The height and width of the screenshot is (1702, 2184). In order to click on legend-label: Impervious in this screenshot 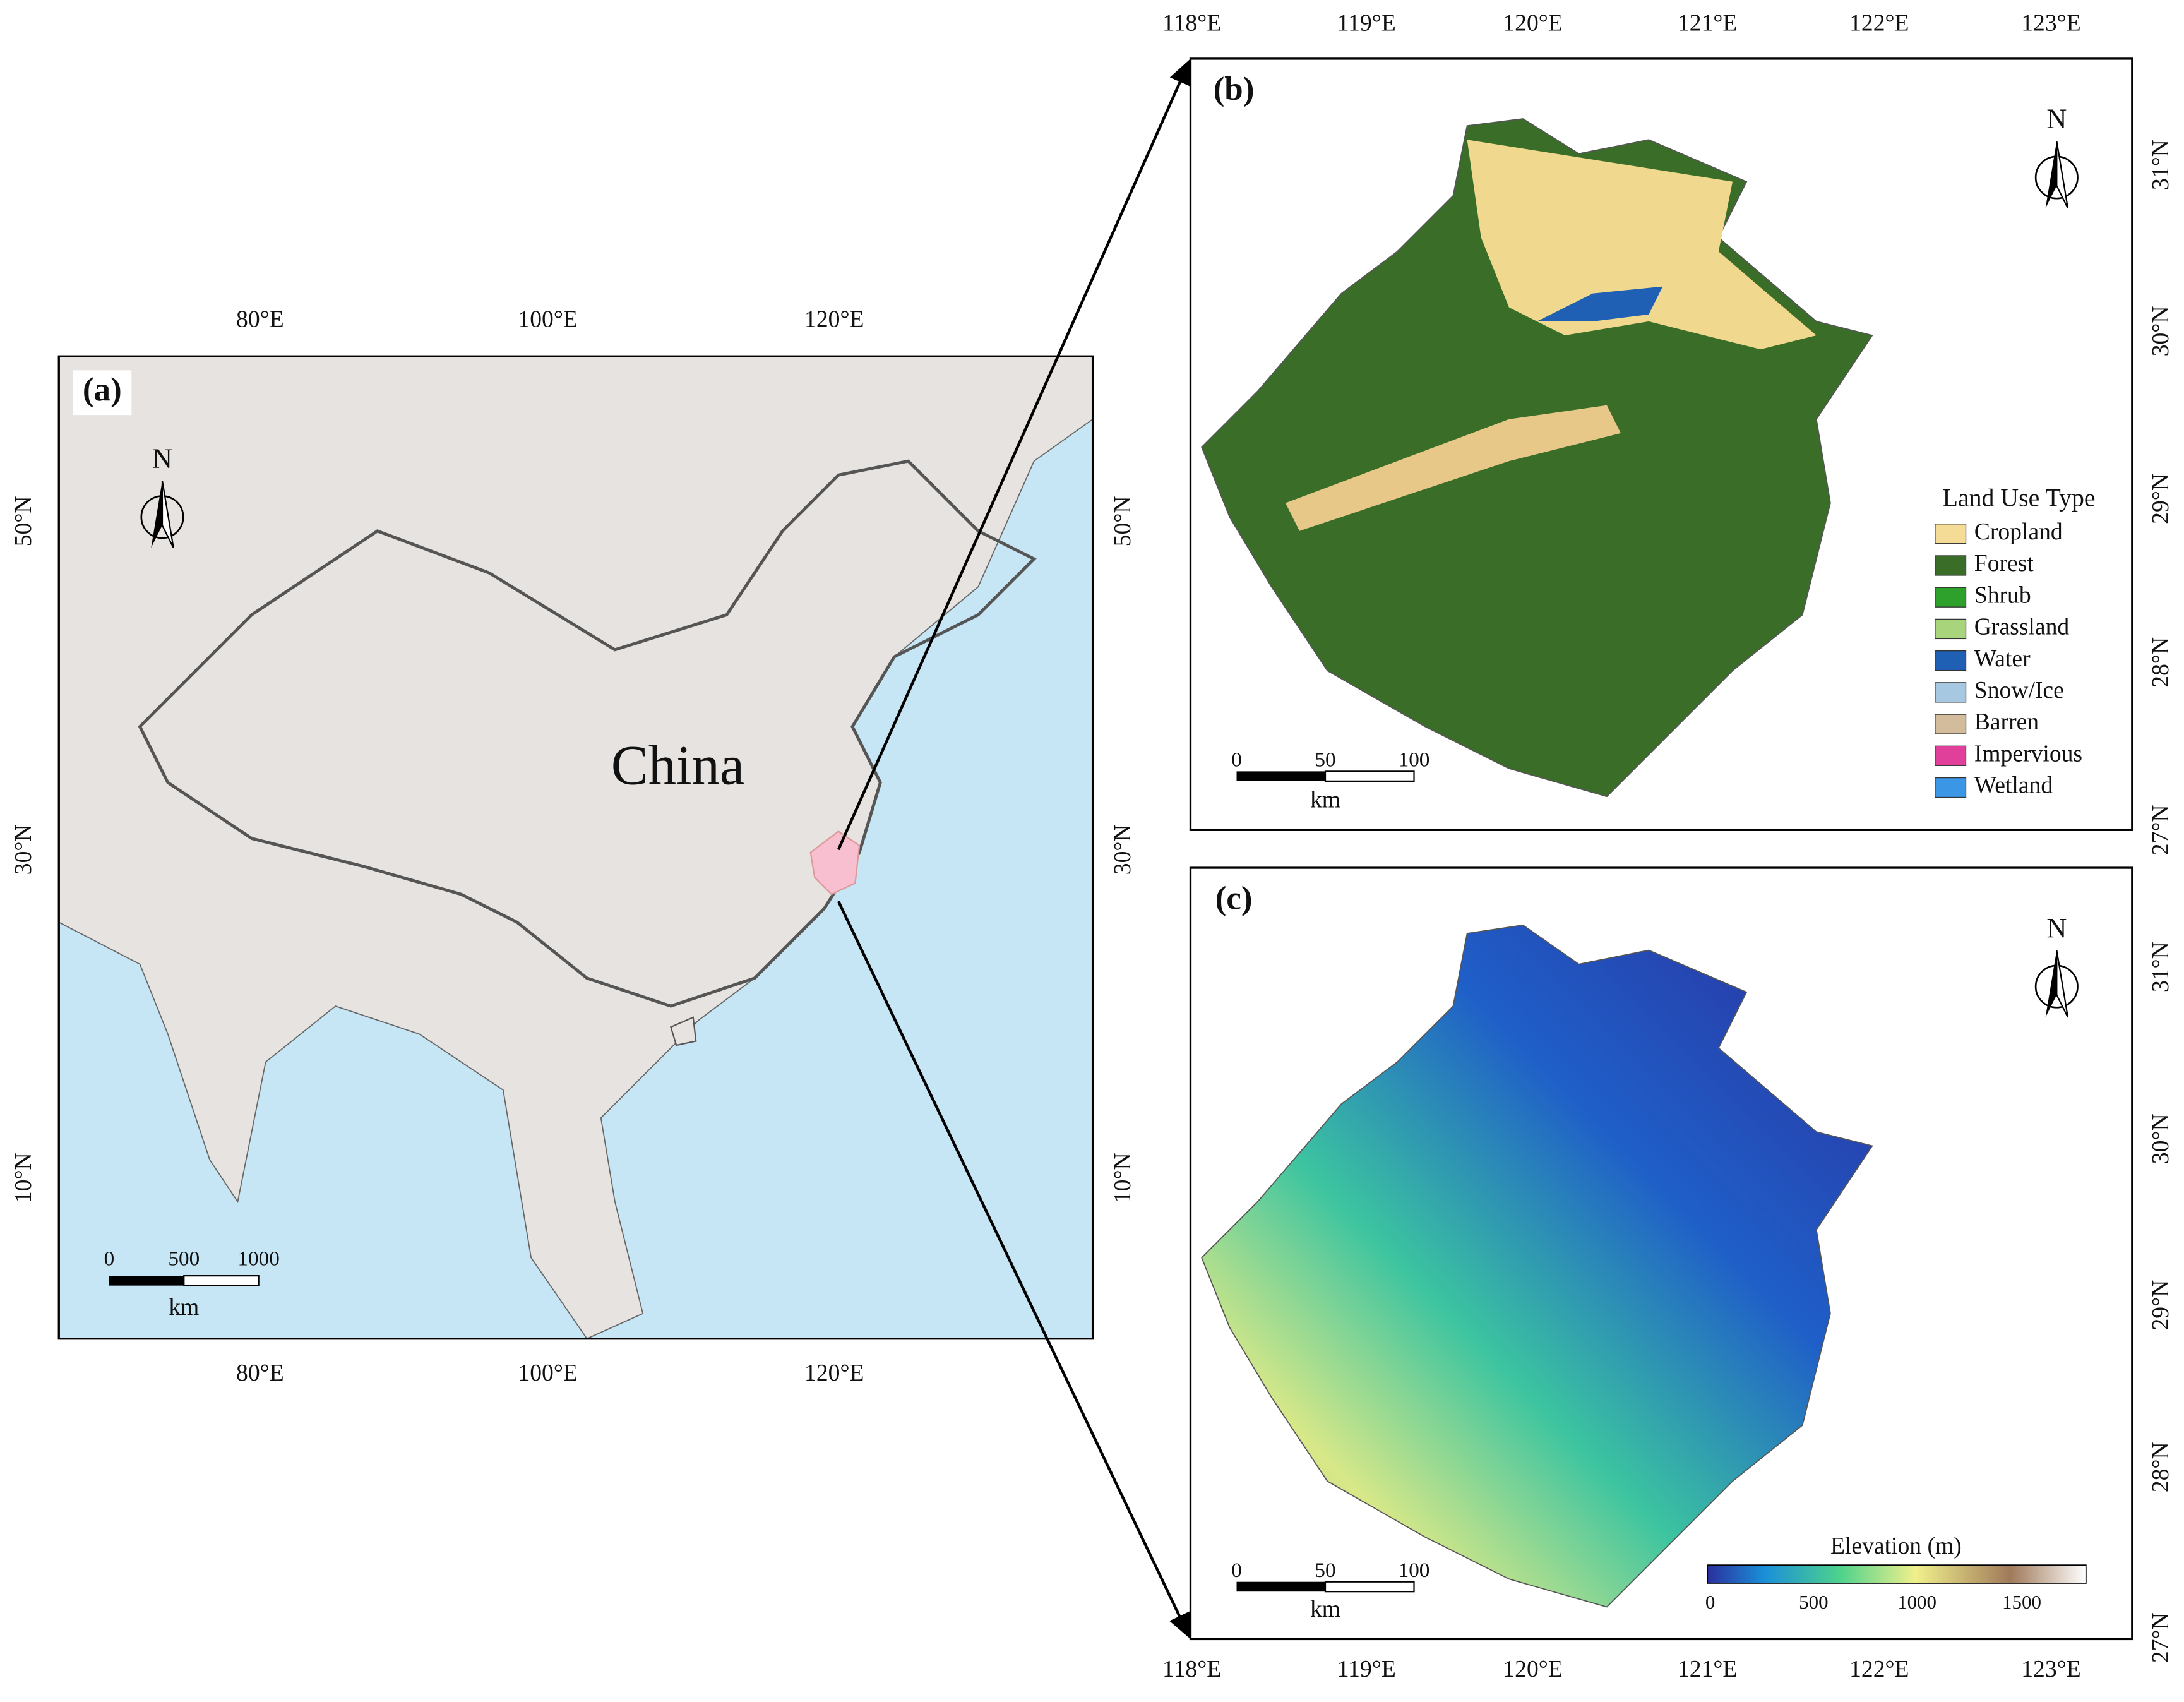, I will do `click(2028, 753)`.